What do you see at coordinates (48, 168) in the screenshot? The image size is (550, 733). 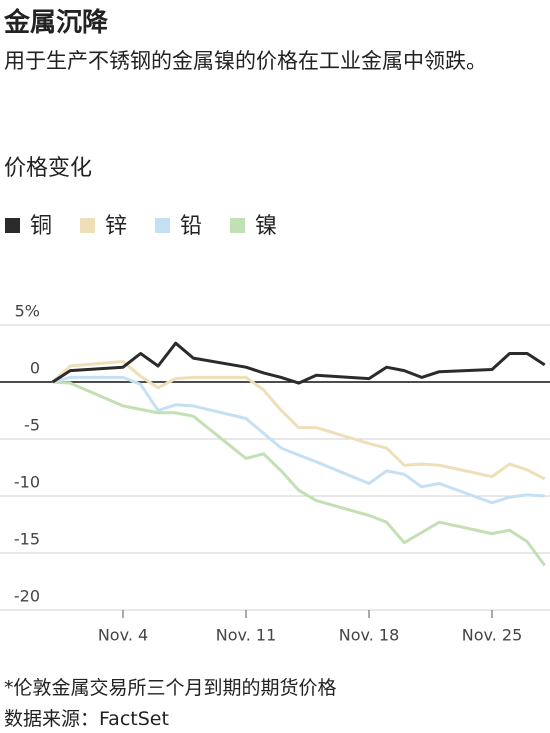 I see `y-axis-label: 价格变化` at bounding box center [48, 168].